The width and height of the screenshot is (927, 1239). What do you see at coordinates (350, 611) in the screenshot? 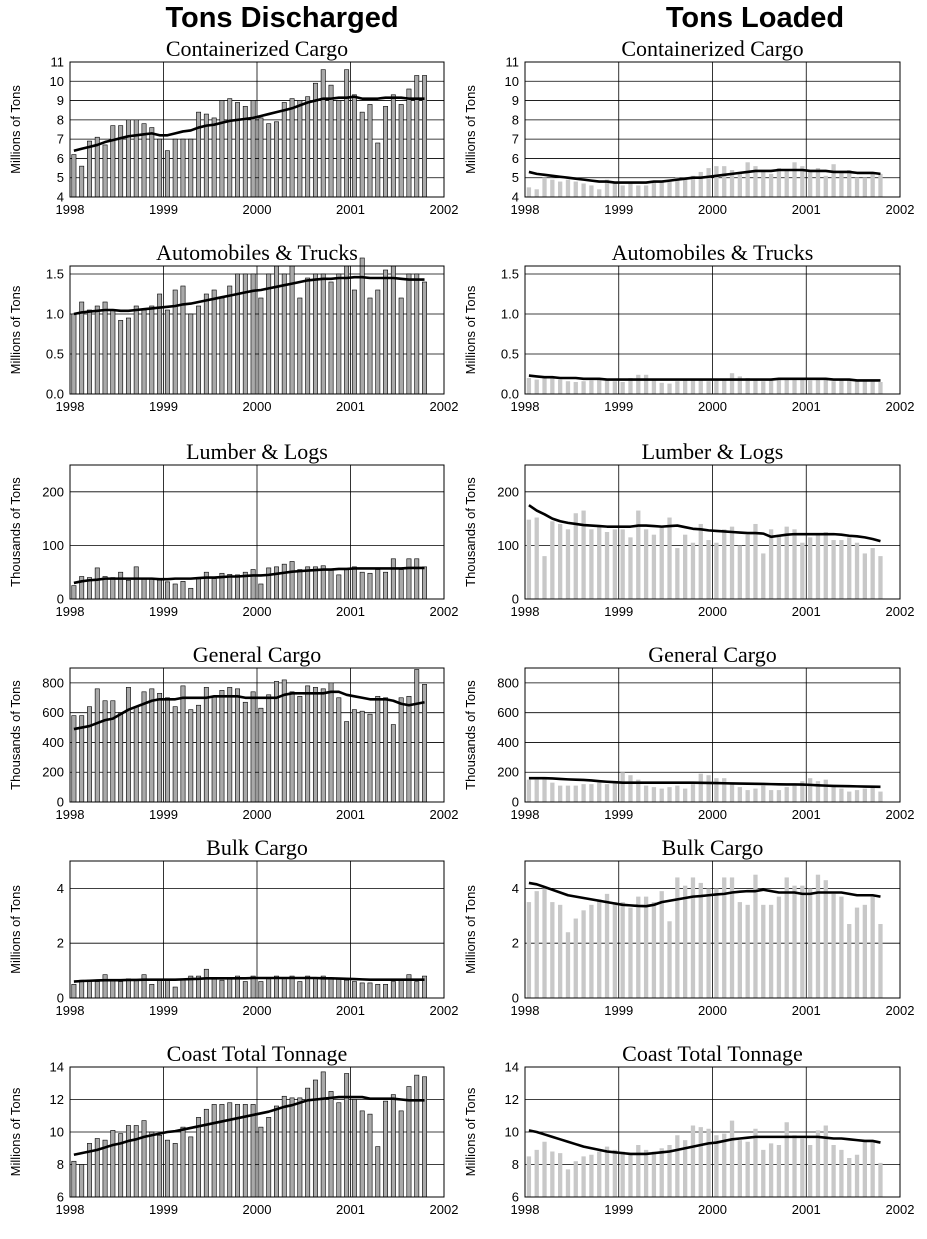
I see `x-tick-label: 2001` at bounding box center [350, 611].